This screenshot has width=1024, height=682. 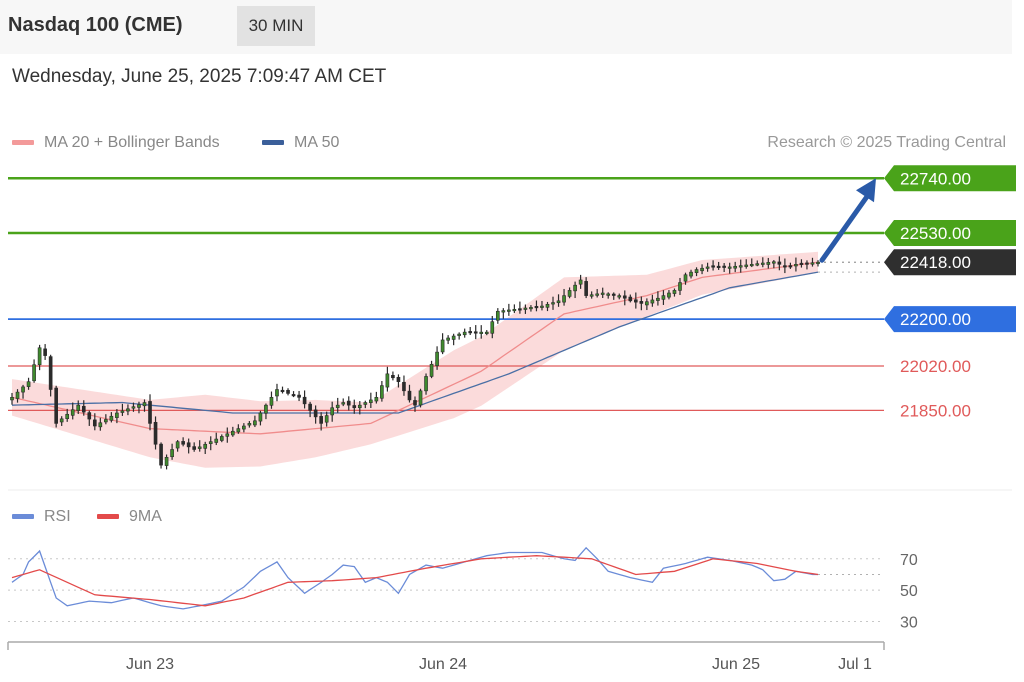 I want to click on resistance-label-tag, so click(x=950, y=233).